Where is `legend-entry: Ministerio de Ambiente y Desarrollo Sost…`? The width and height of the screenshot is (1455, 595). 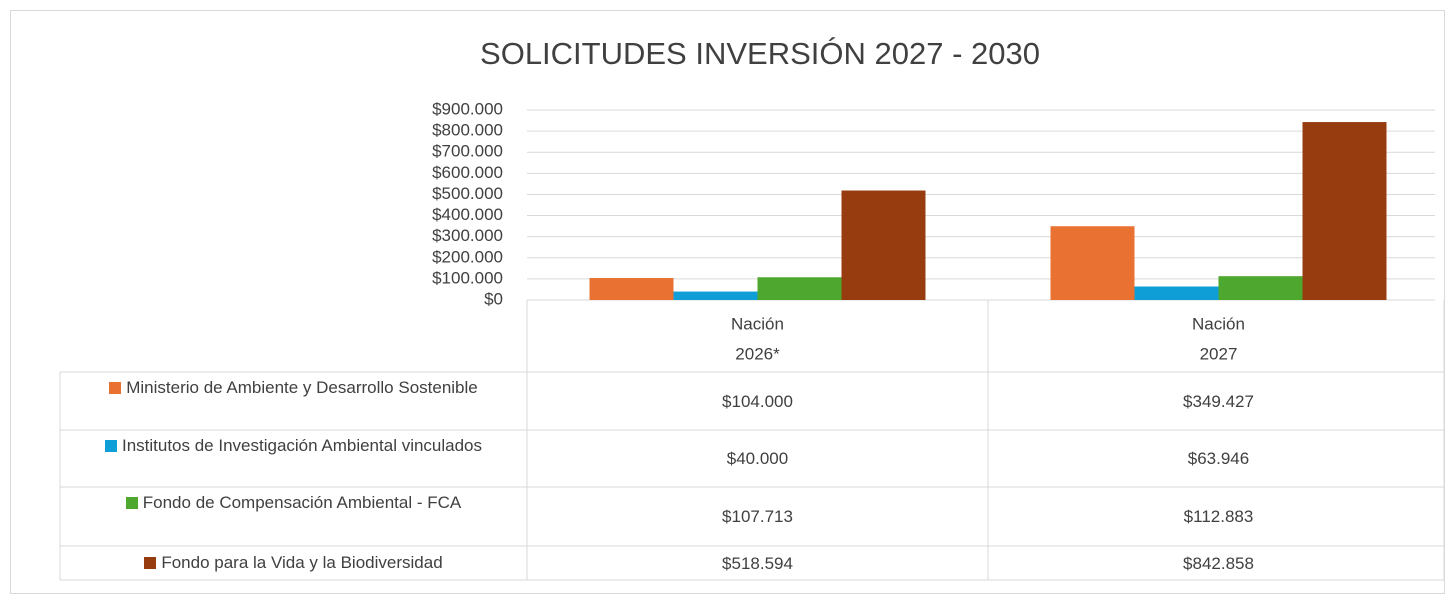
legend-entry: Ministerio de Ambiente y Desarrollo Sost… is located at coordinates (293, 401).